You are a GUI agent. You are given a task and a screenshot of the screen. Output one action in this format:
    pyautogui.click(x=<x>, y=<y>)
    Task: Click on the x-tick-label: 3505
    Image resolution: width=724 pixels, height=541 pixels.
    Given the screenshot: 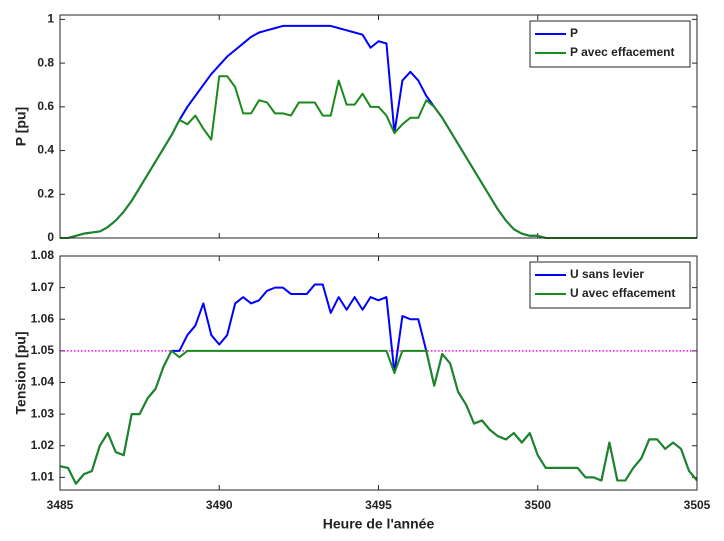 What is the action you would take?
    pyautogui.click(x=697, y=505)
    